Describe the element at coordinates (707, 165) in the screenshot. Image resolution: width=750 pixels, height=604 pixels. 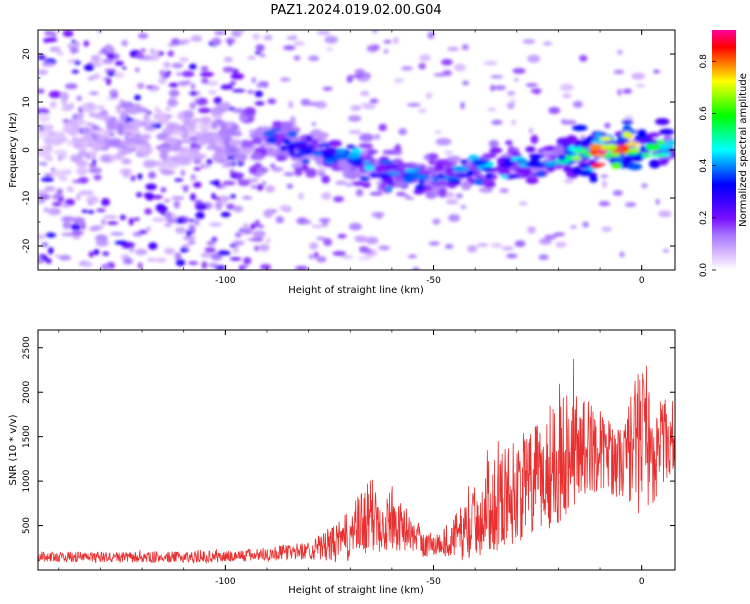
I see `colorbar-ticks: 0.0 0.2 0.4 0.6 0.8` at that location.